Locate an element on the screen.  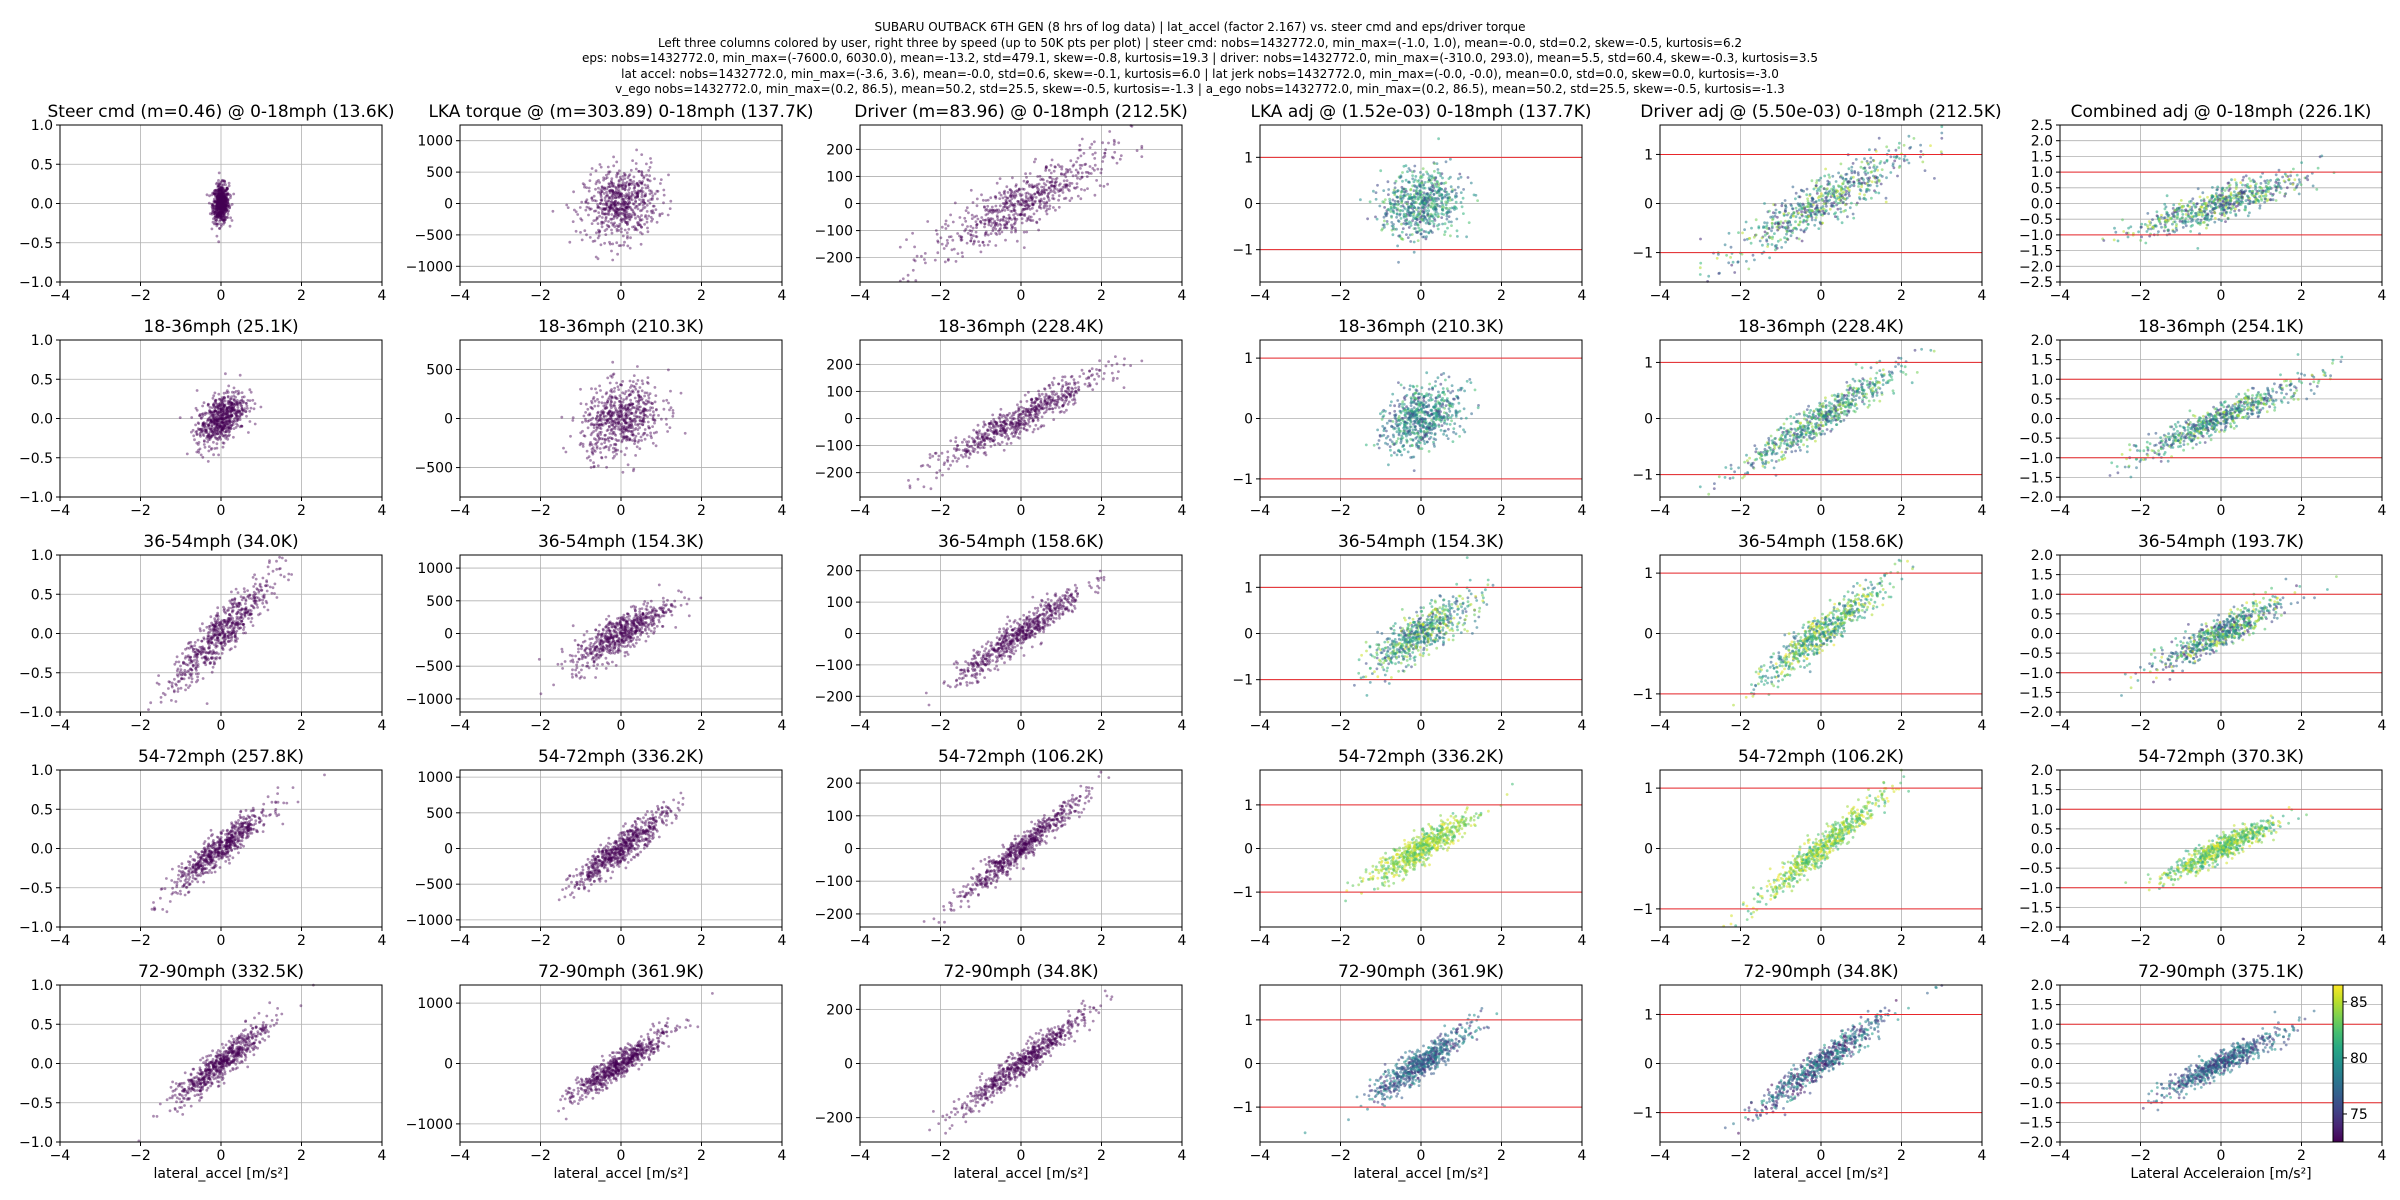
subplot-title: Combined adj @ 0-18mph (226.1K) is located at coordinates (2221, 112).